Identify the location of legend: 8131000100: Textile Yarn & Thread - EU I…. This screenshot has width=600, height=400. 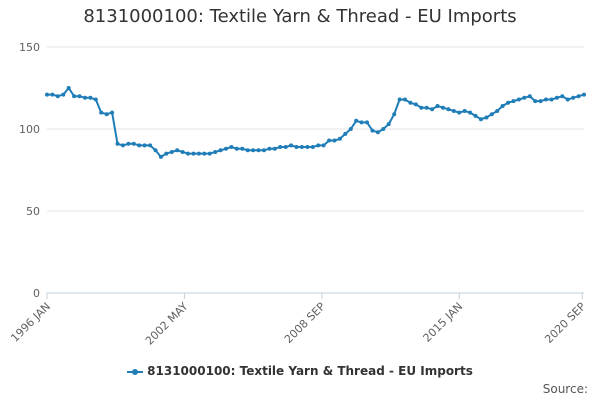
(300, 371).